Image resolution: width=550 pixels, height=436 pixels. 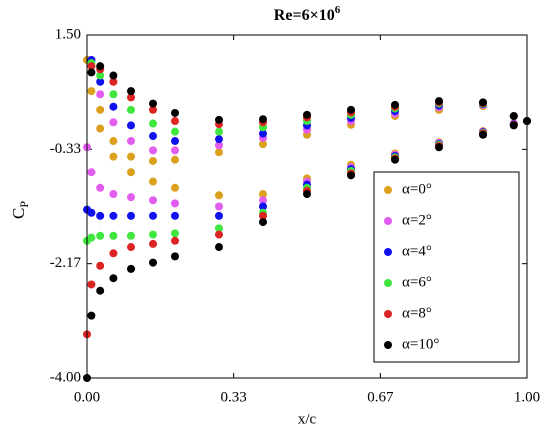 I want to click on y-label-text: C, so click(x=18, y=213).